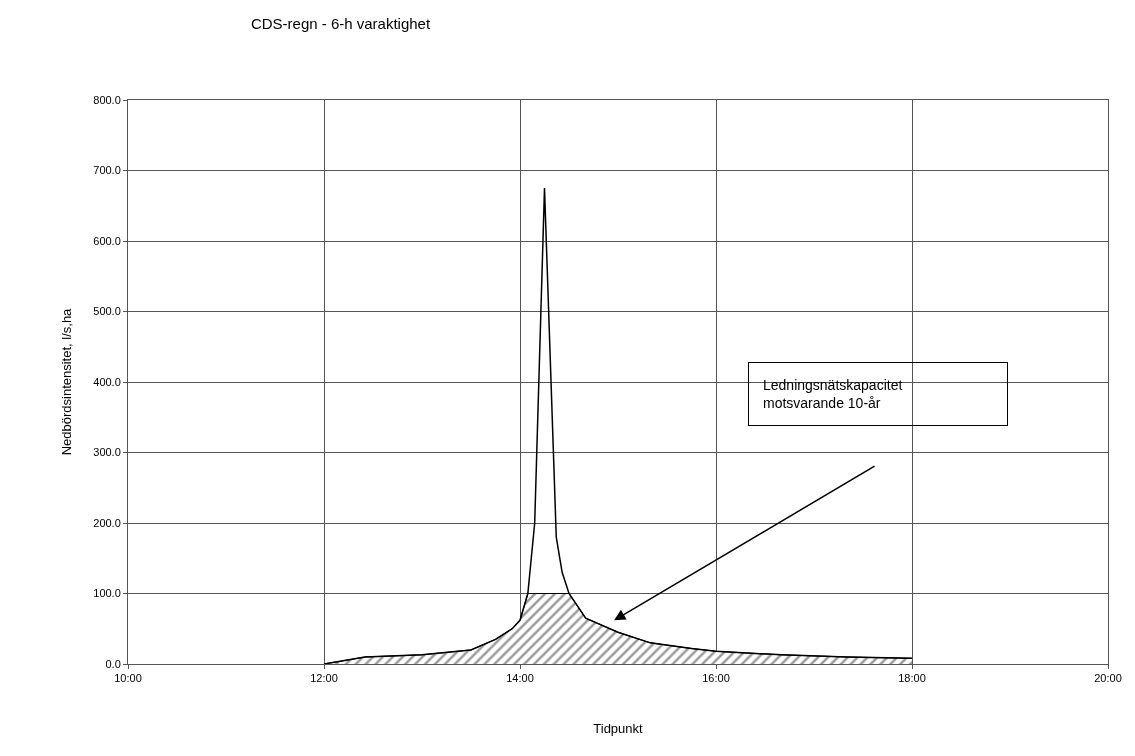 This screenshot has height=756, width=1135. Describe the element at coordinates (107, 311) in the screenshot. I see `y-tick-label: 500.0` at that location.